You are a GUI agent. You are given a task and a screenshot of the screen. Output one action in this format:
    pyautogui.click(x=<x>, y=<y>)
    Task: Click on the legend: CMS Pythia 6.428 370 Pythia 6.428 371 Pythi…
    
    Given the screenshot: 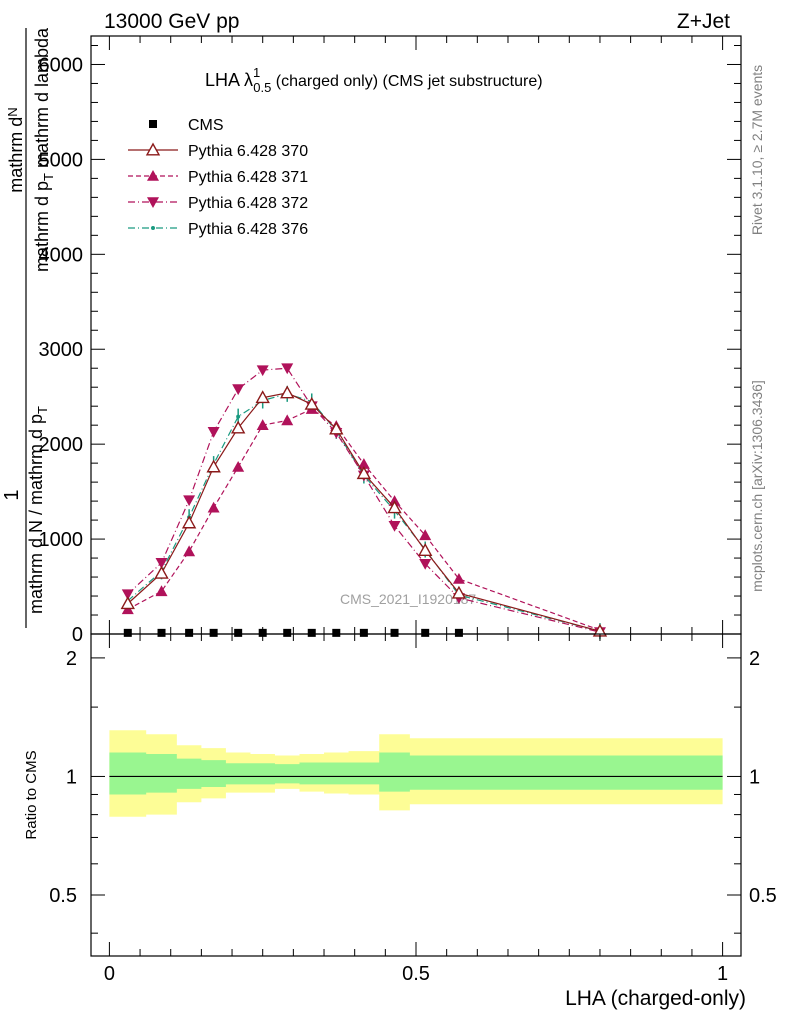 What is the action you would take?
    pyautogui.click(x=218, y=177)
    